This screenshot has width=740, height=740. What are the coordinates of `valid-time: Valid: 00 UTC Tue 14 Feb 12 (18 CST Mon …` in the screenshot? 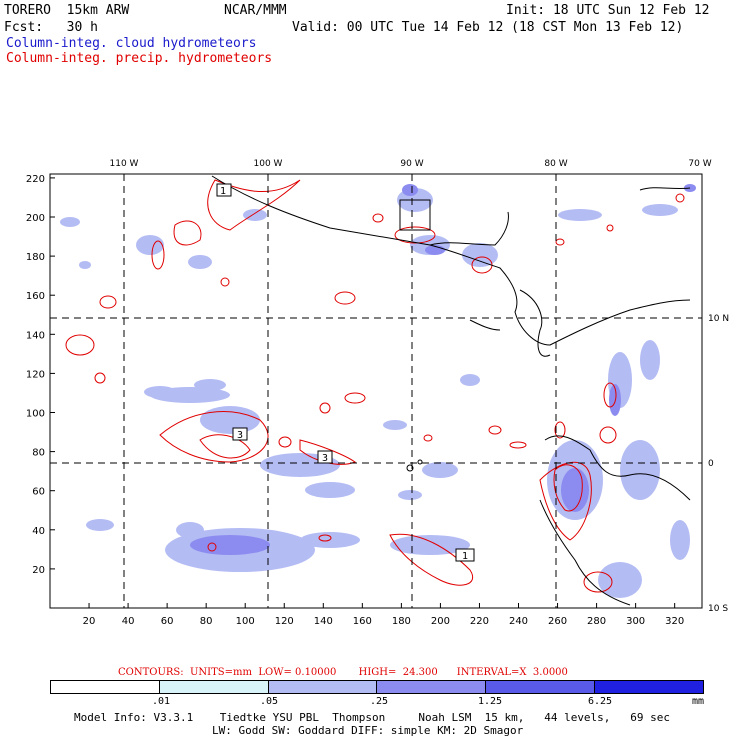 It's located at (488, 27).